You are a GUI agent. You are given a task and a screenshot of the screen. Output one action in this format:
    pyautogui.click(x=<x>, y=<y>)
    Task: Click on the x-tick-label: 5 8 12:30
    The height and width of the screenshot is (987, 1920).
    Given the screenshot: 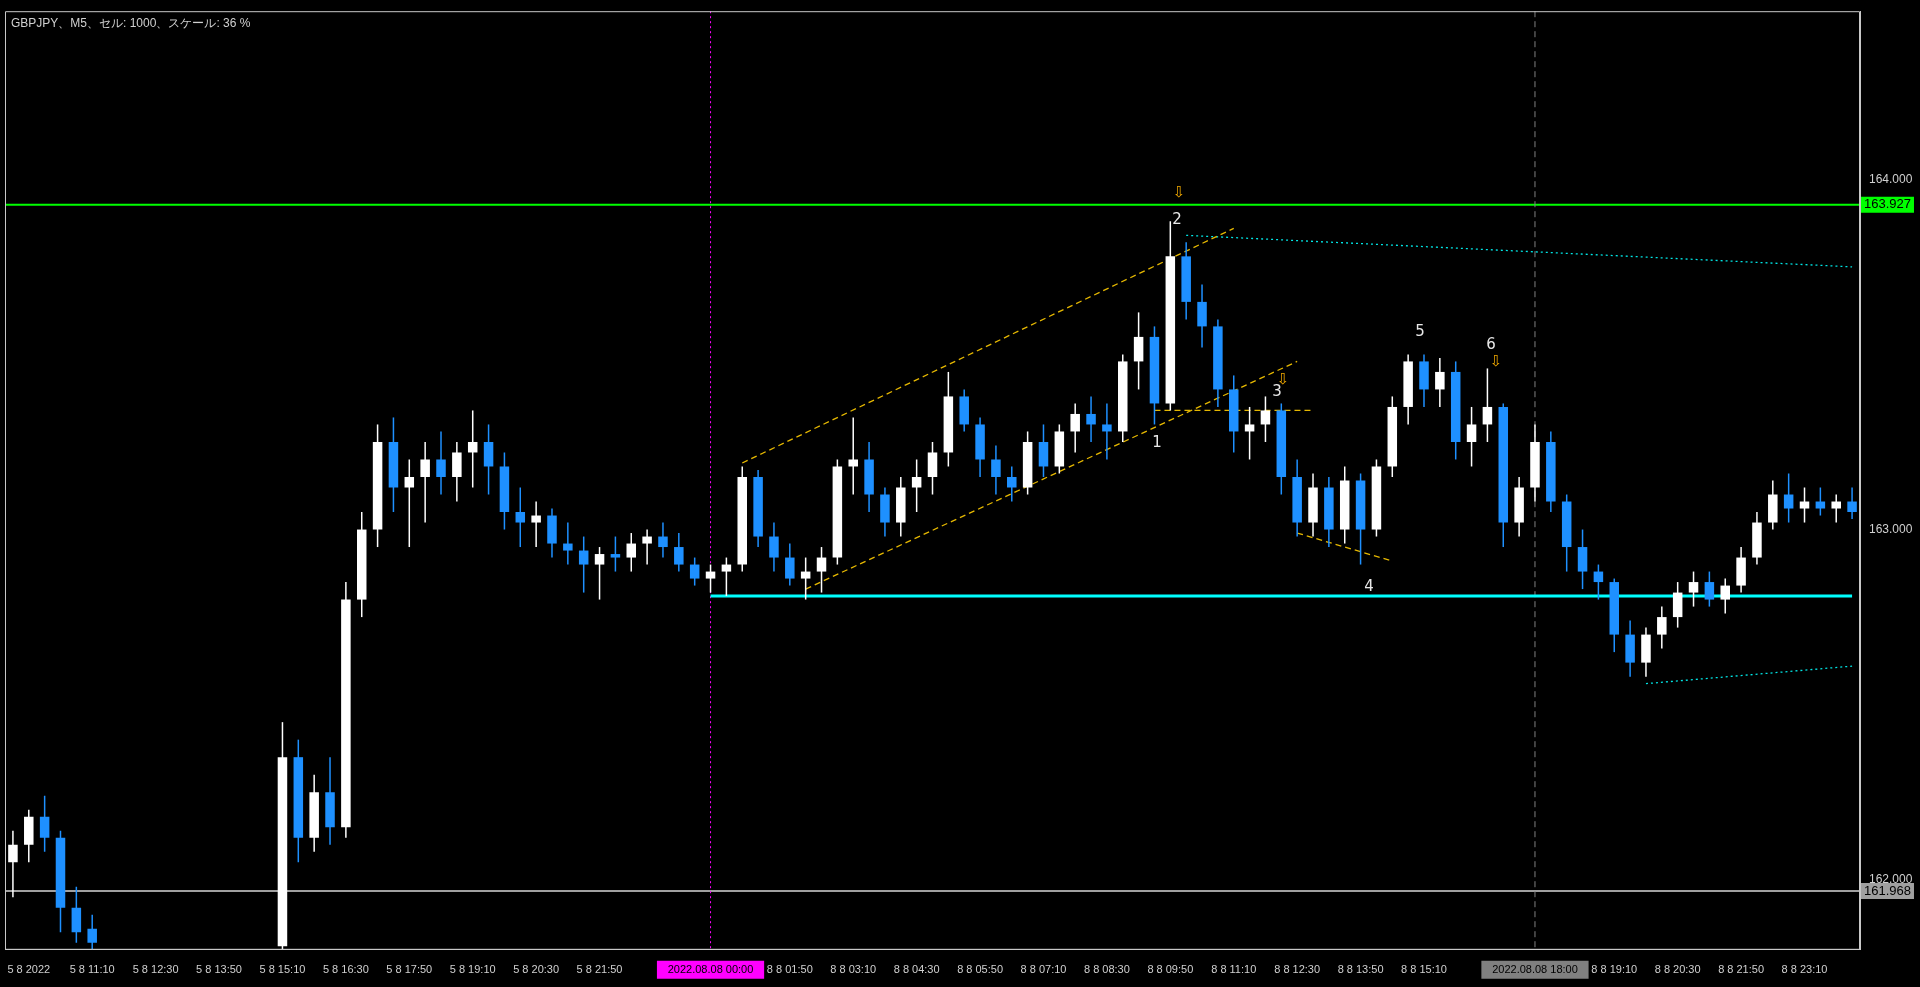 What is the action you would take?
    pyautogui.click(x=155, y=969)
    